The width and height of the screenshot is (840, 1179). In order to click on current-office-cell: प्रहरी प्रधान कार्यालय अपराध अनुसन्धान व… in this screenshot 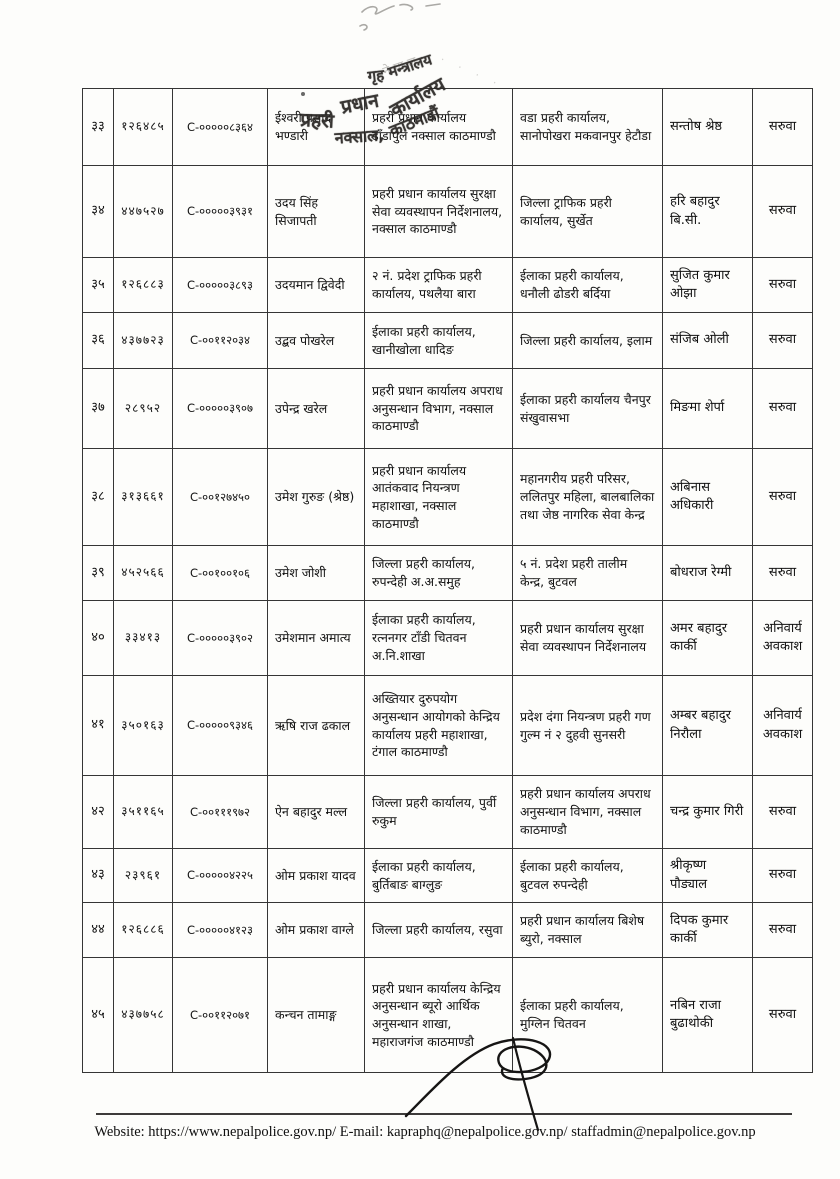, I will do `click(438, 408)`.